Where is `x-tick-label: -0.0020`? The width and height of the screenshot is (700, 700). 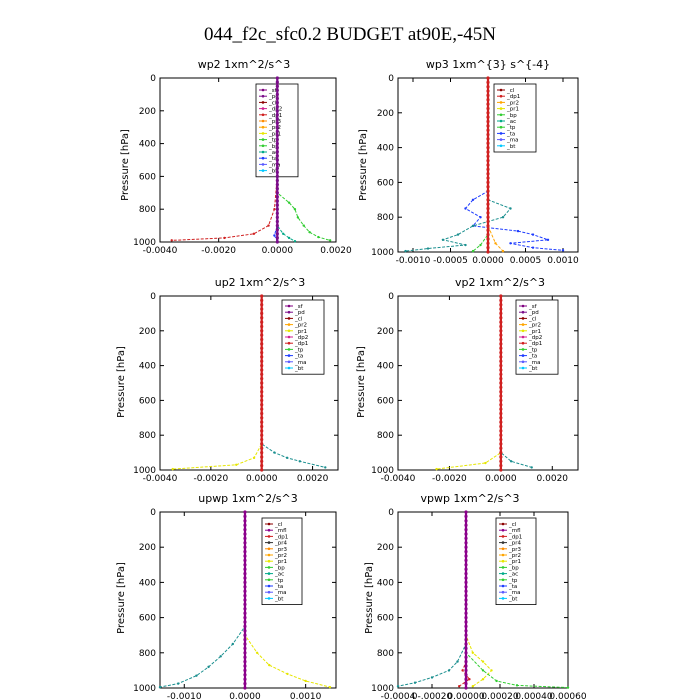 x-tick-label: -0.0020 is located at coordinates (218, 251).